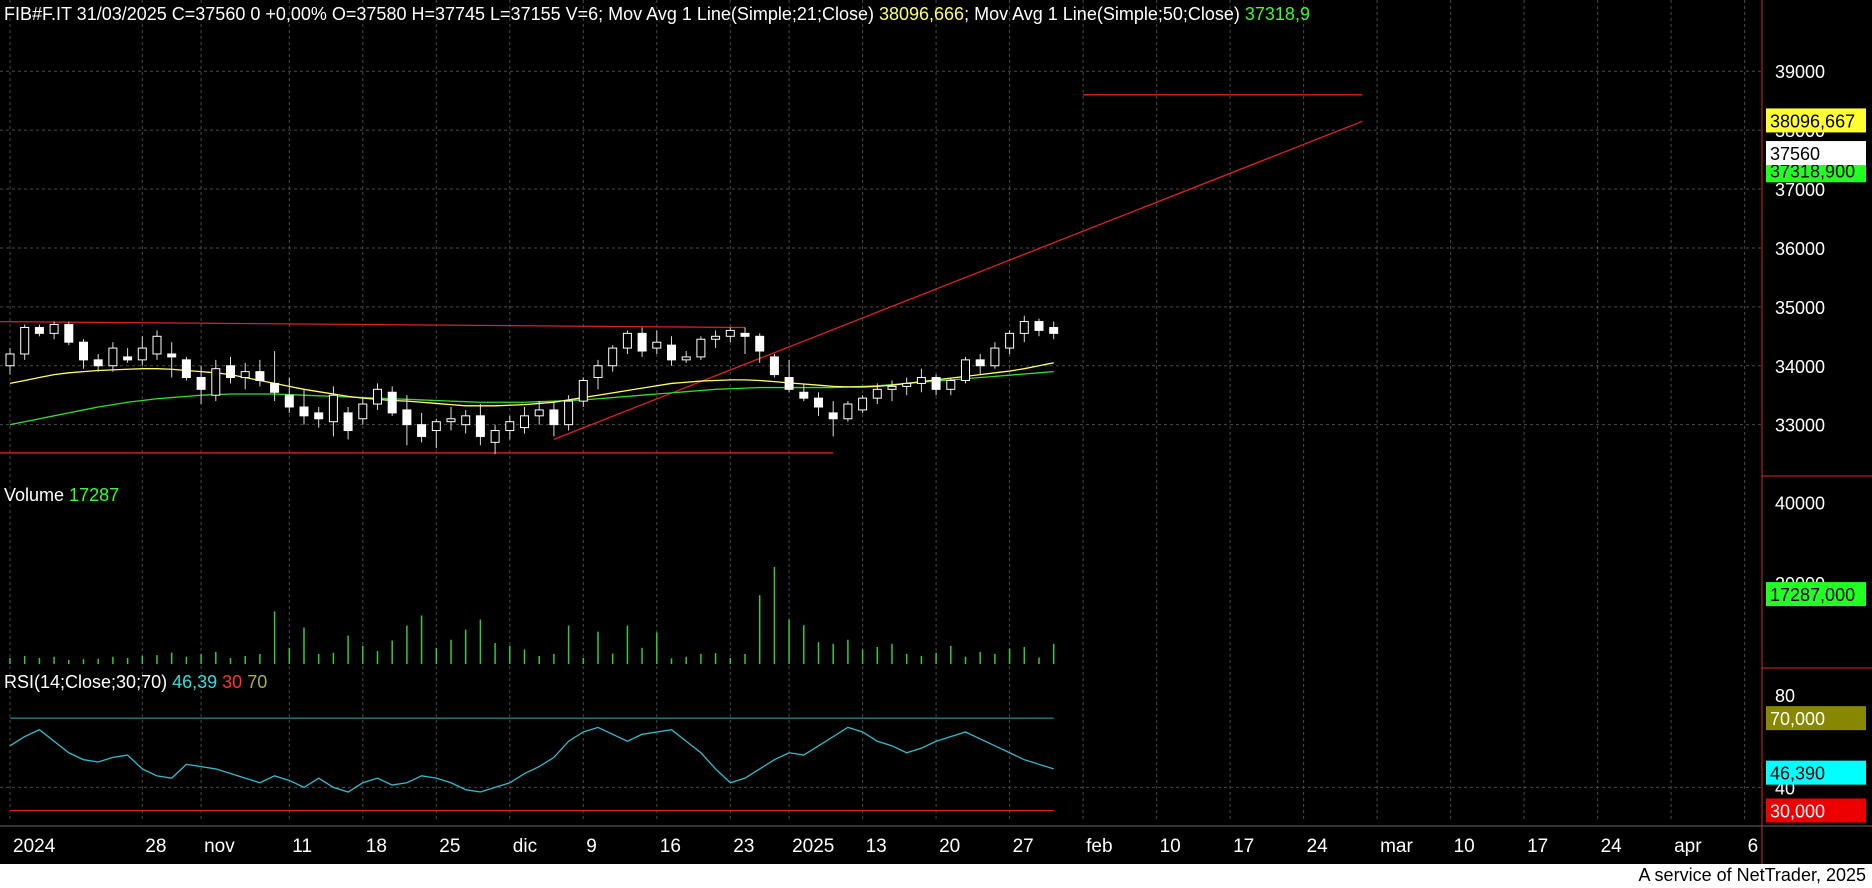  Describe the element at coordinates (1800, 72) in the screenshot. I see `price-tick-label: 39000` at that location.